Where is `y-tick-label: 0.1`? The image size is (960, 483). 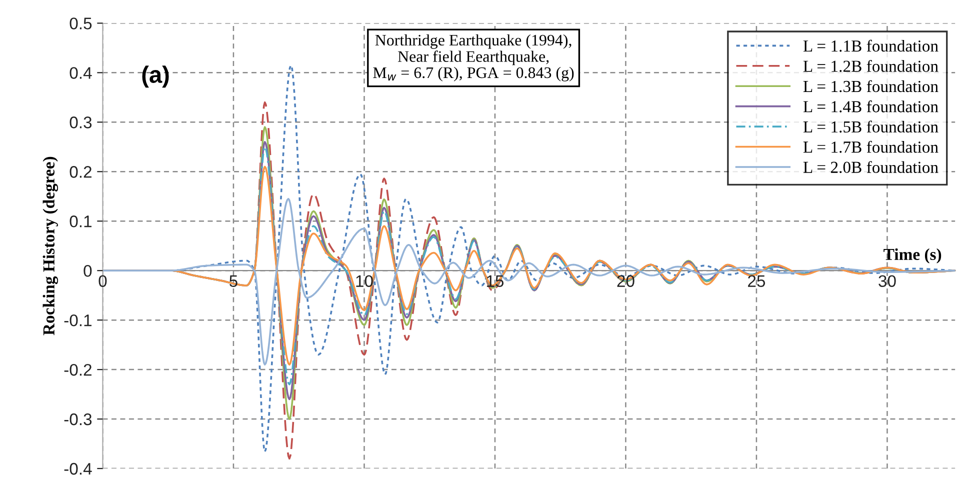
y-tick-label: 0.1 is located at coordinates (81, 222).